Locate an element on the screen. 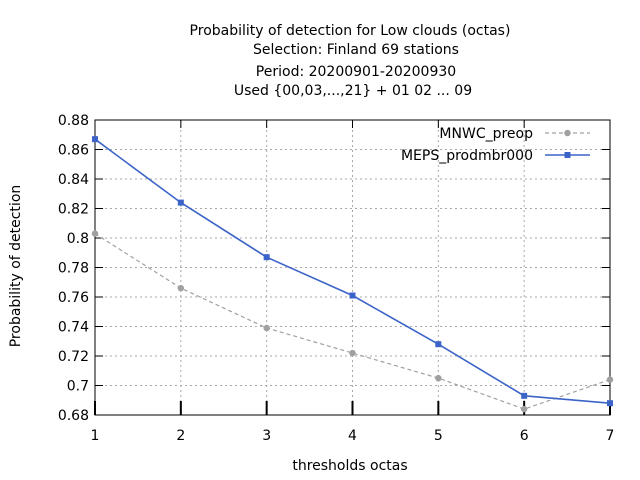 This screenshot has width=640, height=480. x-tick-label-3: 4 is located at coordinates (352, 436).